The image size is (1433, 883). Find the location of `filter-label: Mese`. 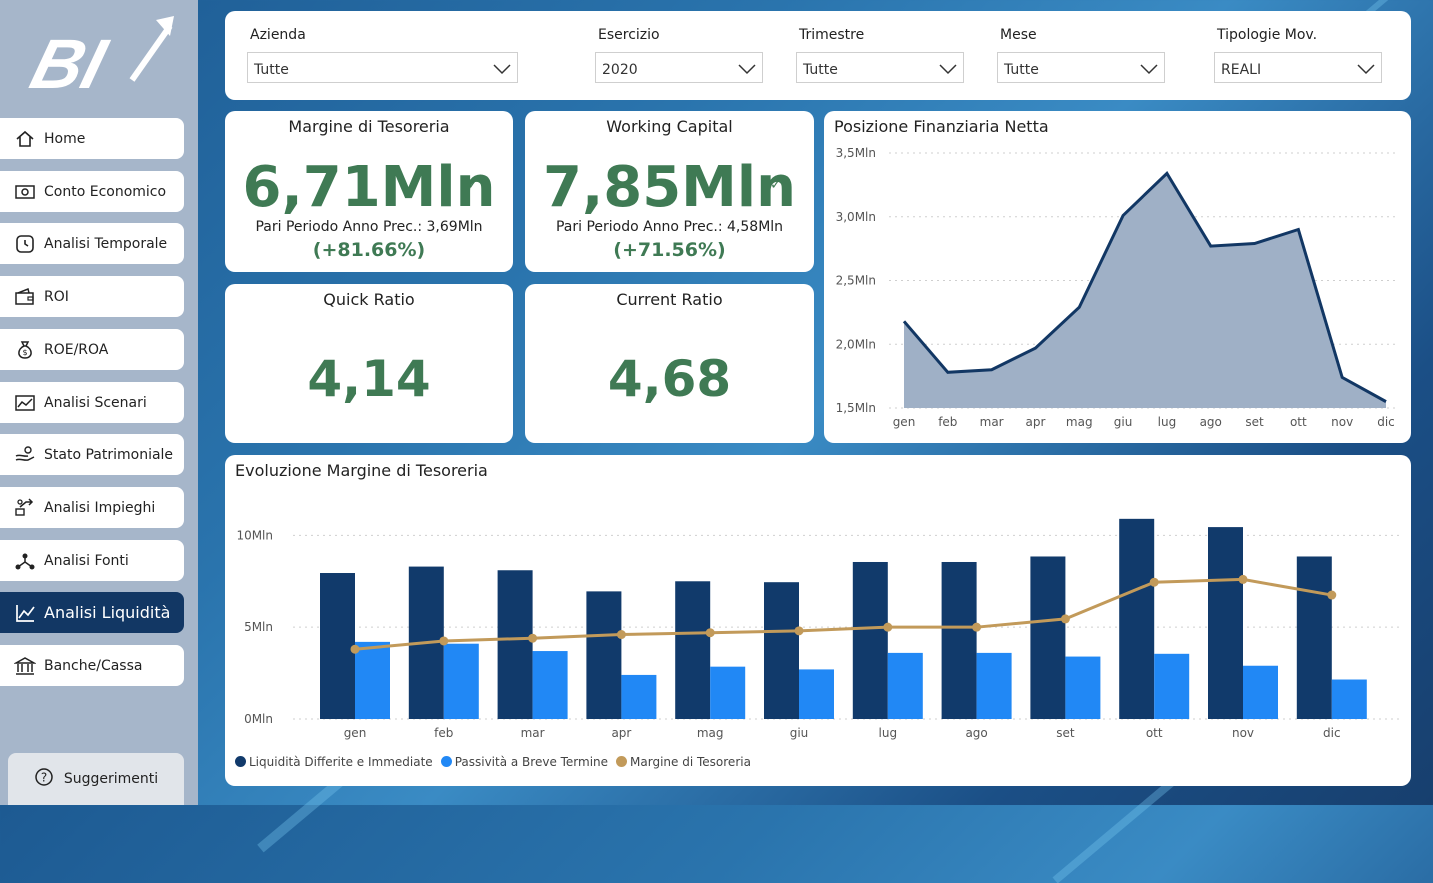

filter-label: Mese is located at coordinates (1018, 35).